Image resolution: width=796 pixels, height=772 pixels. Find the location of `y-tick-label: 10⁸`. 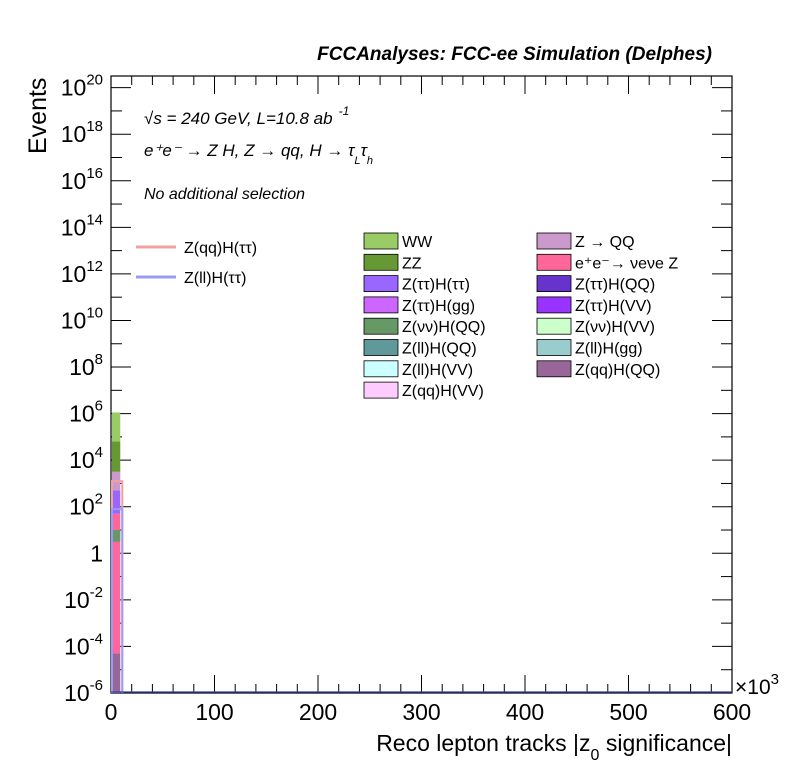

y-tick-label: 10⁸ is located at coordinates (86, 365).